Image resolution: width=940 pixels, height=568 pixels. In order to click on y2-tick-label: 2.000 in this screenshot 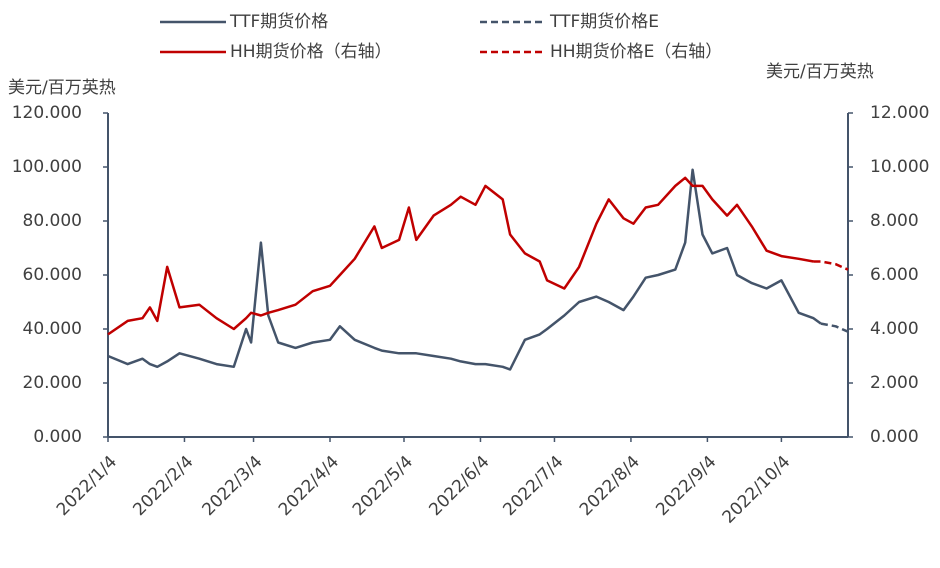, I will do `click(894, 383)`.